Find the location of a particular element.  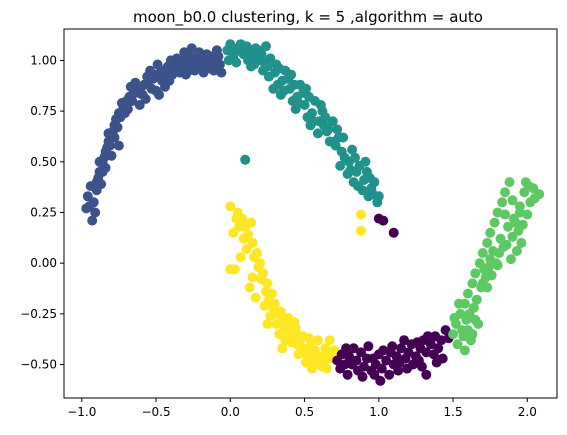

y-tick-label: 0.25 is located at coordinates (43, 212).